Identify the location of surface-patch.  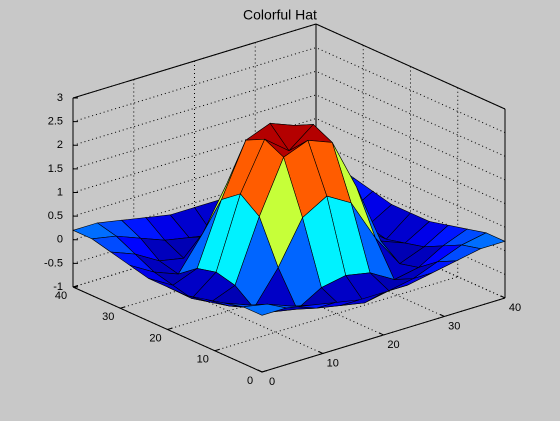
(264, 309).